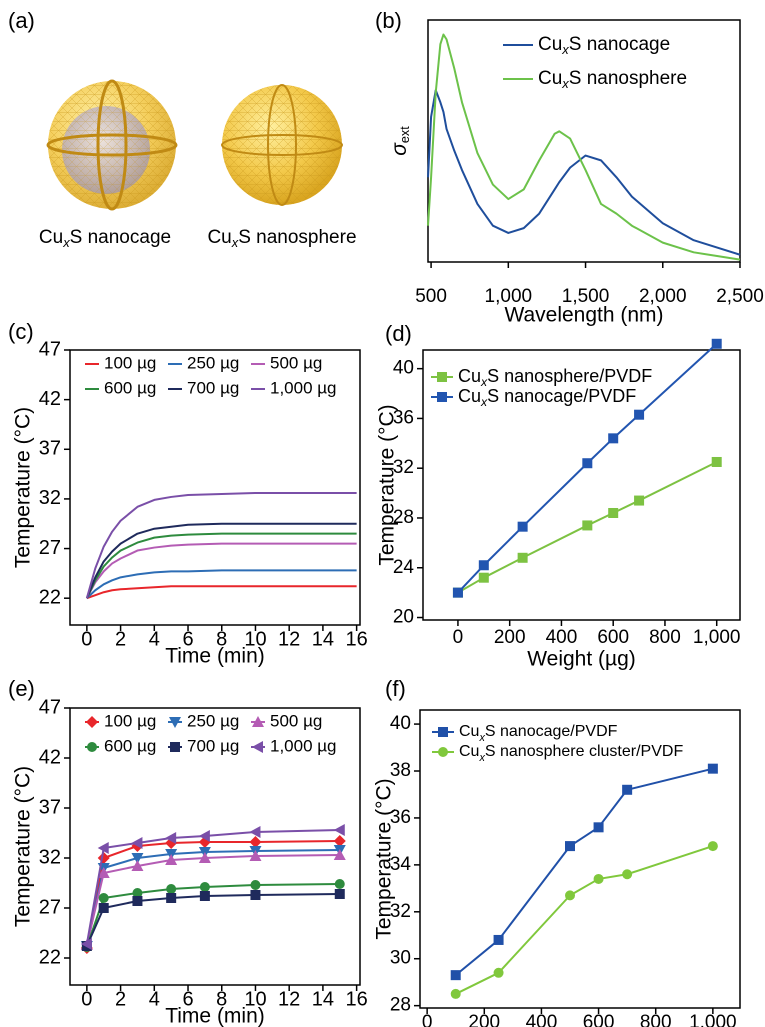  What do you see at coordinates (357, 639) in the screenshot?
I see `x-tick-label: 16` at bounding box center [357, 639].